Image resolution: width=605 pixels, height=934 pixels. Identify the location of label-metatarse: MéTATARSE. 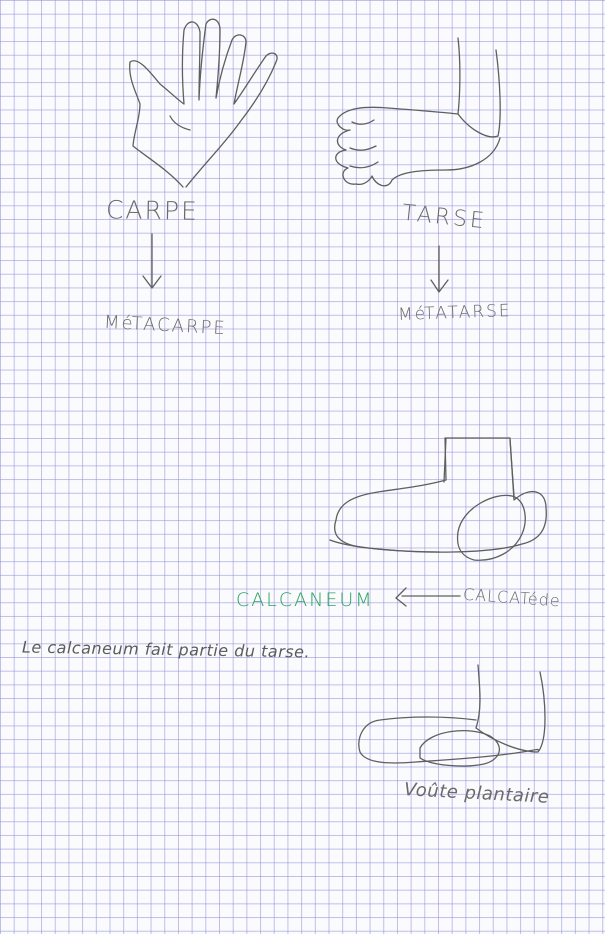
(454, 313).